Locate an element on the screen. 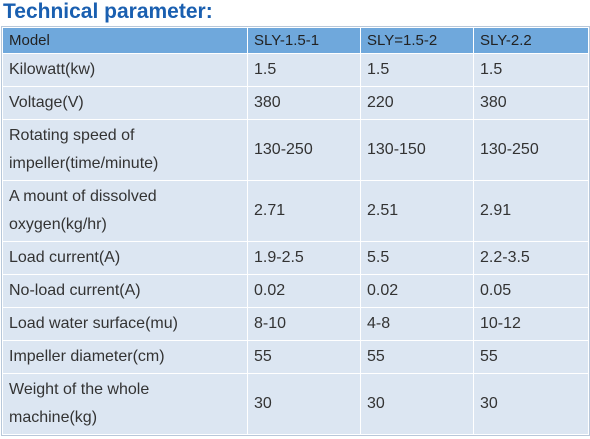 This screenshot has width=590, height=439. table-cell: 2.51 is located at coordinates (417, 211).